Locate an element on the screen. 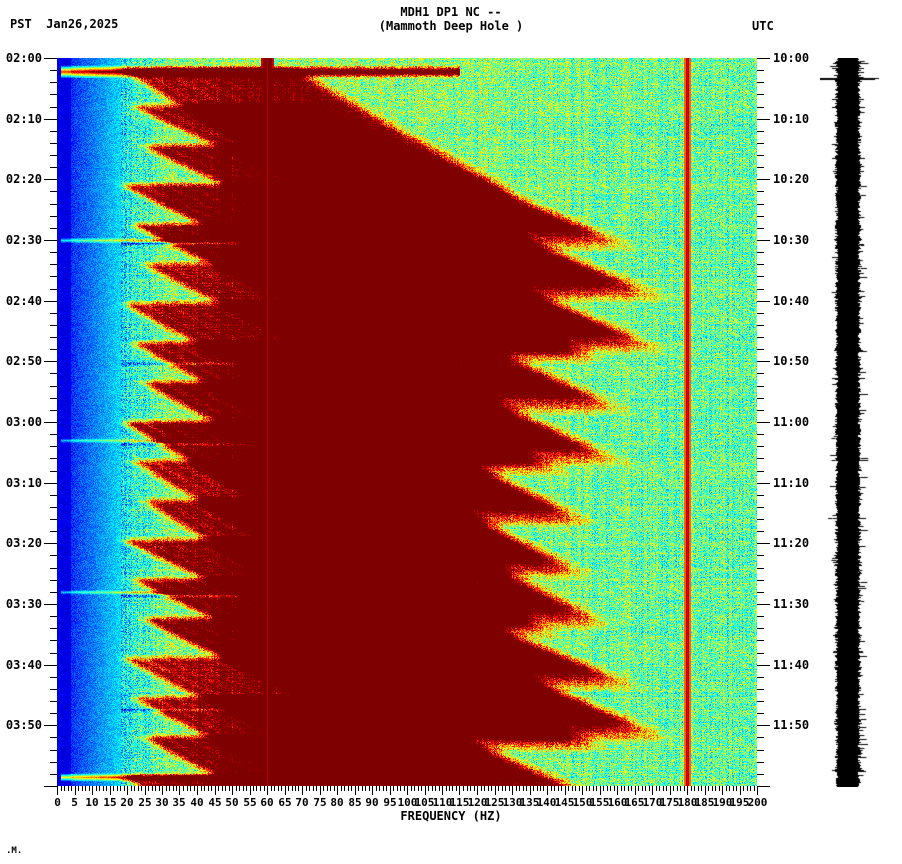 The width and height of the screenshot is (902, 864). time-tick-label-utc: 11:50 is located at coordinates (791, 725).